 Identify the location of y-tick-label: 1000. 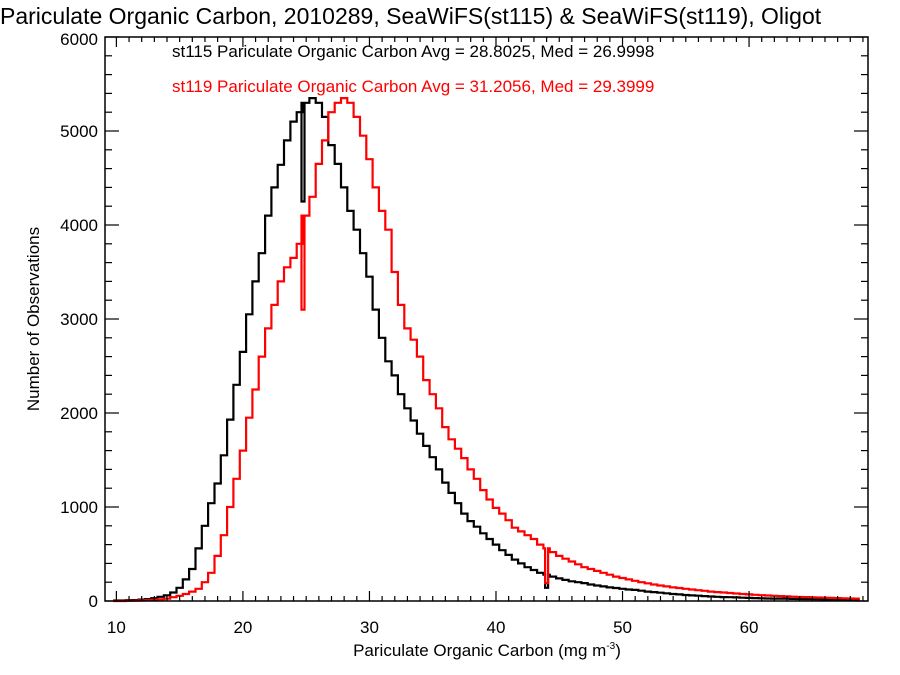
(79, 507).